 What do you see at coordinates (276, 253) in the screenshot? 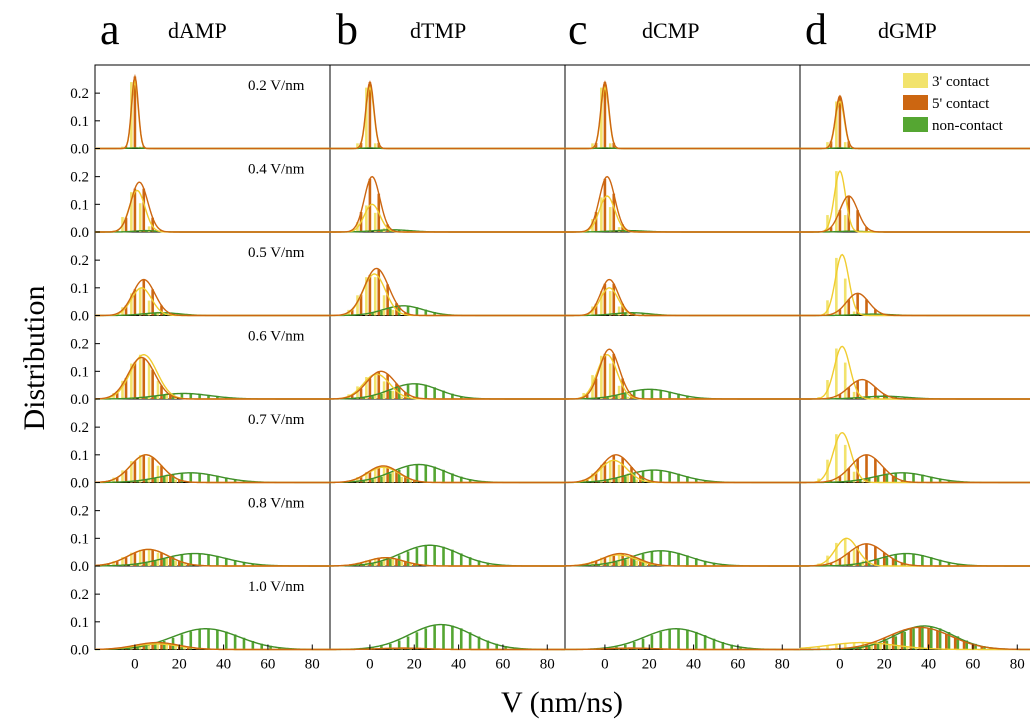
I see `field-label: 0.5 V/nm` at bounding box center [276, 253].